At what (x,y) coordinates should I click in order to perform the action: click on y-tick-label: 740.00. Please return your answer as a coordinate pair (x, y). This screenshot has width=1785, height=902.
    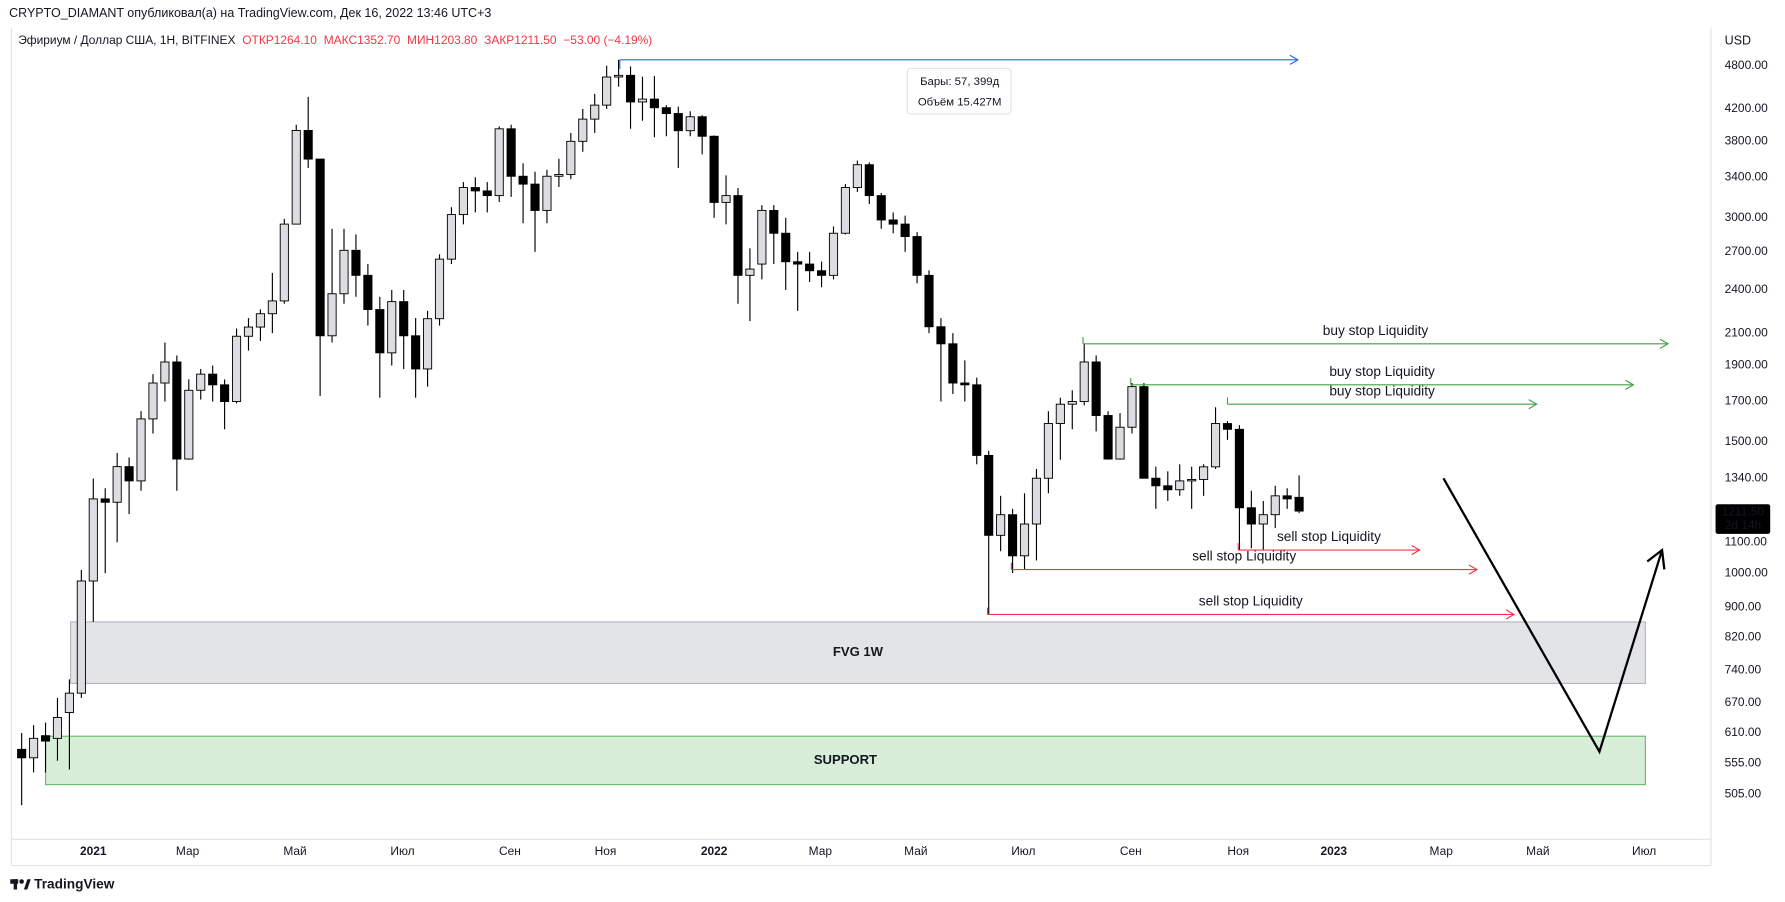
    Looking at the image, I should click on (1743, 670).